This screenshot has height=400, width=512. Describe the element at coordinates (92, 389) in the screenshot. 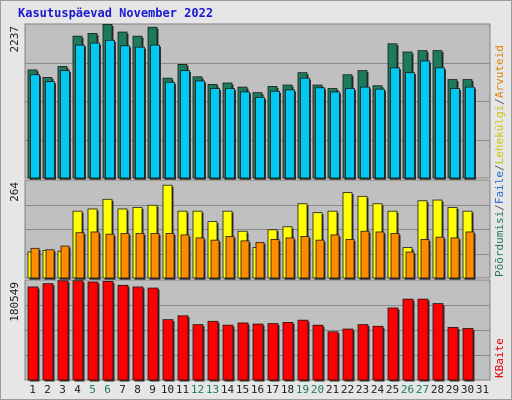

I see `x-tick-label-5: 5` at that location.